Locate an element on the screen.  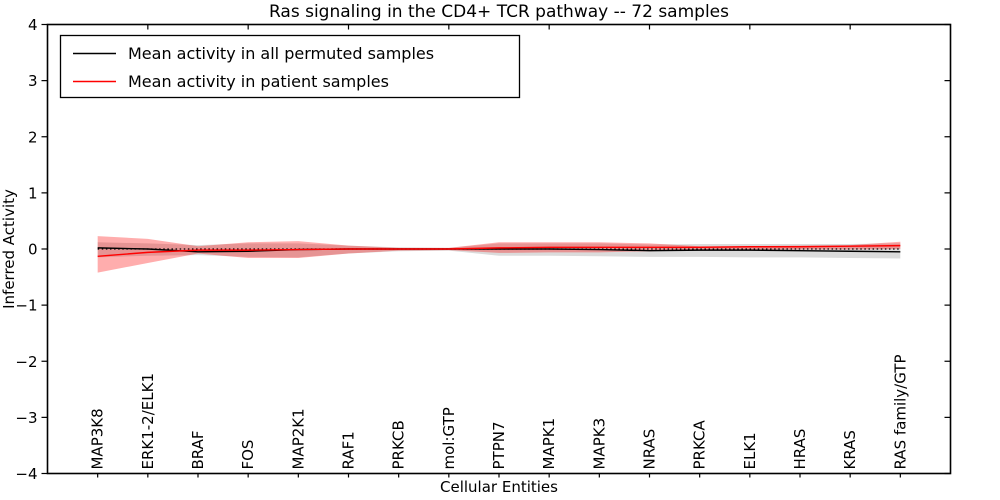
y-tick-label: −2 is located at coordinates (26, 362).